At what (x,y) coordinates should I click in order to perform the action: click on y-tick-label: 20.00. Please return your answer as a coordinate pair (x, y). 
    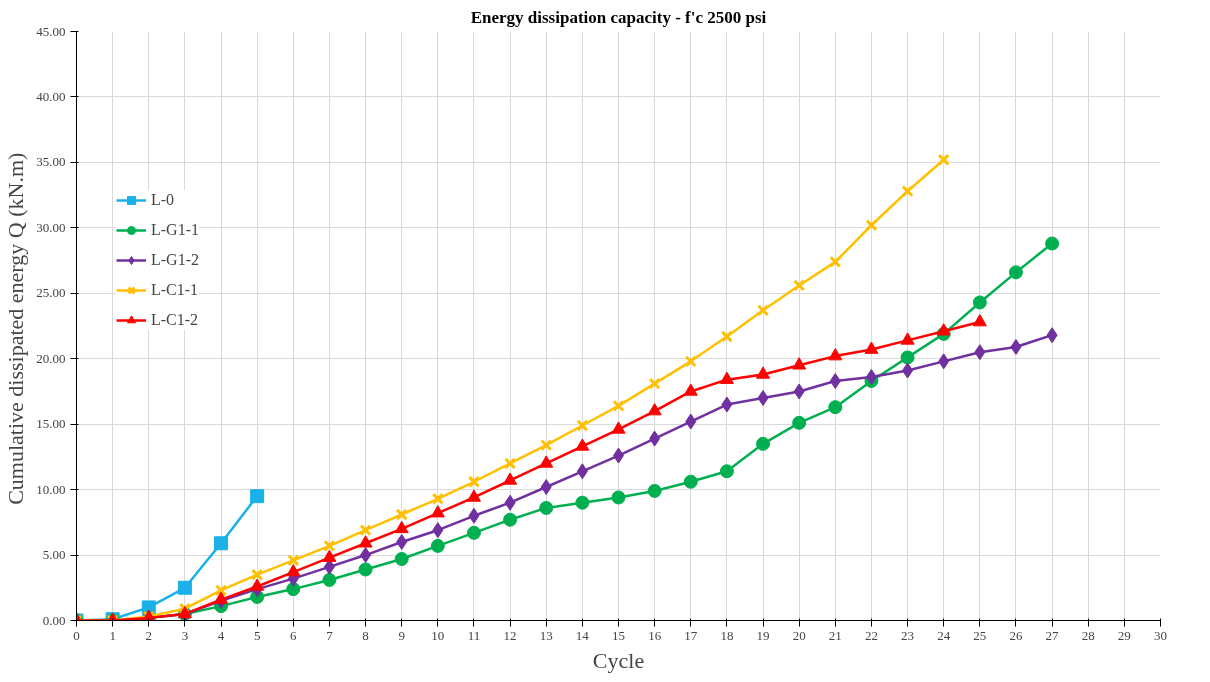
    Looking at the image, I should click on (51, 358).